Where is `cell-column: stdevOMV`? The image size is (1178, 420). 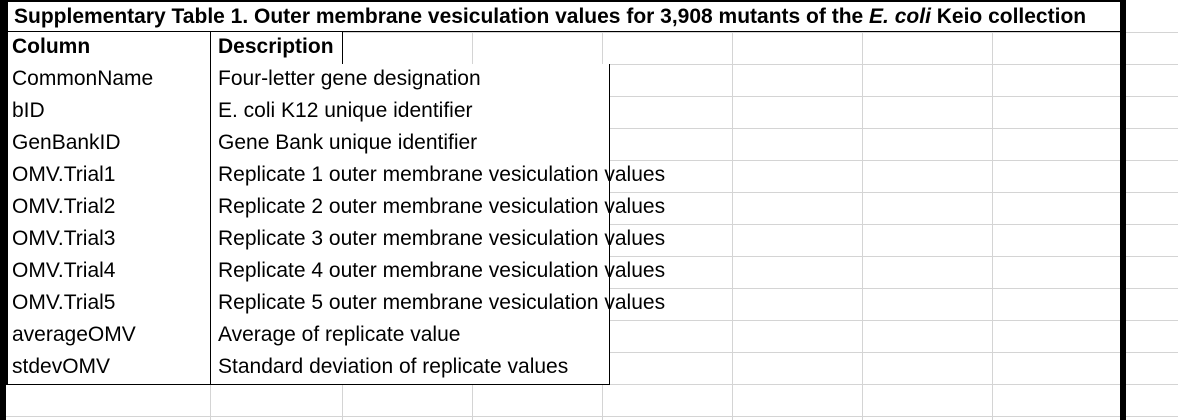
cell-column: stdevOMV is located at coordinates (61, 366).